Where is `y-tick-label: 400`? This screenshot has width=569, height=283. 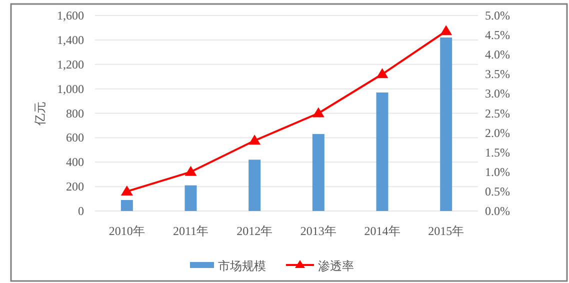
y-tick-label: 400 is located at coordinates (75, 162).